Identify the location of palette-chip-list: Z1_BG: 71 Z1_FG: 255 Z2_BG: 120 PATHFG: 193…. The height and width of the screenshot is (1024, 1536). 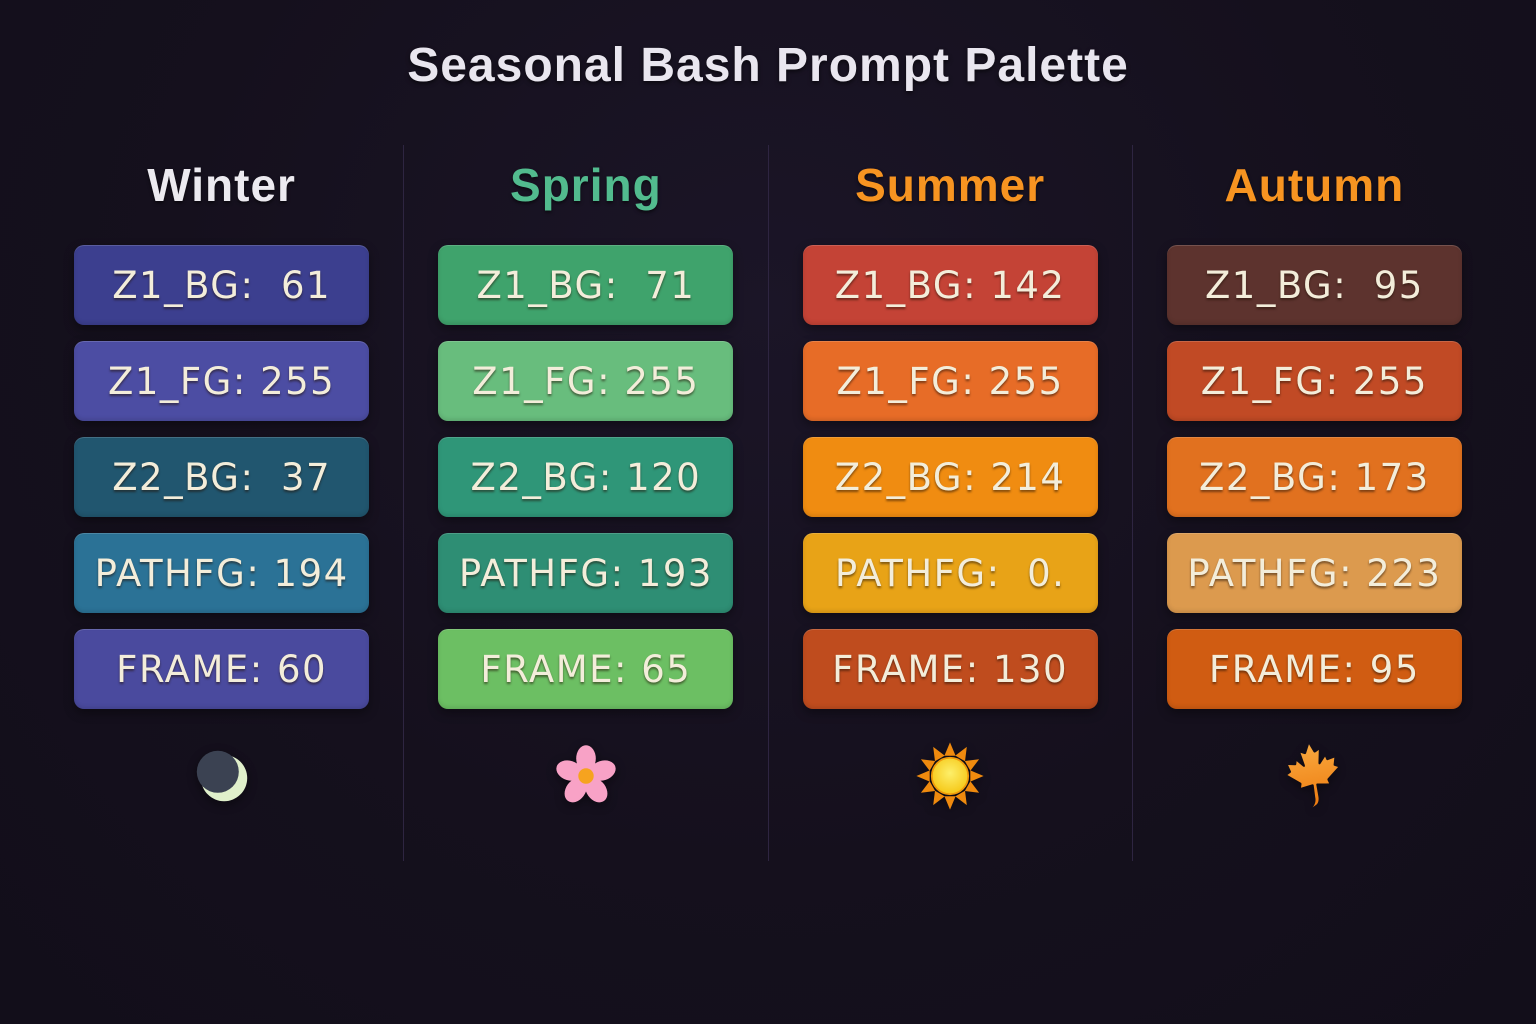
(586, 477).